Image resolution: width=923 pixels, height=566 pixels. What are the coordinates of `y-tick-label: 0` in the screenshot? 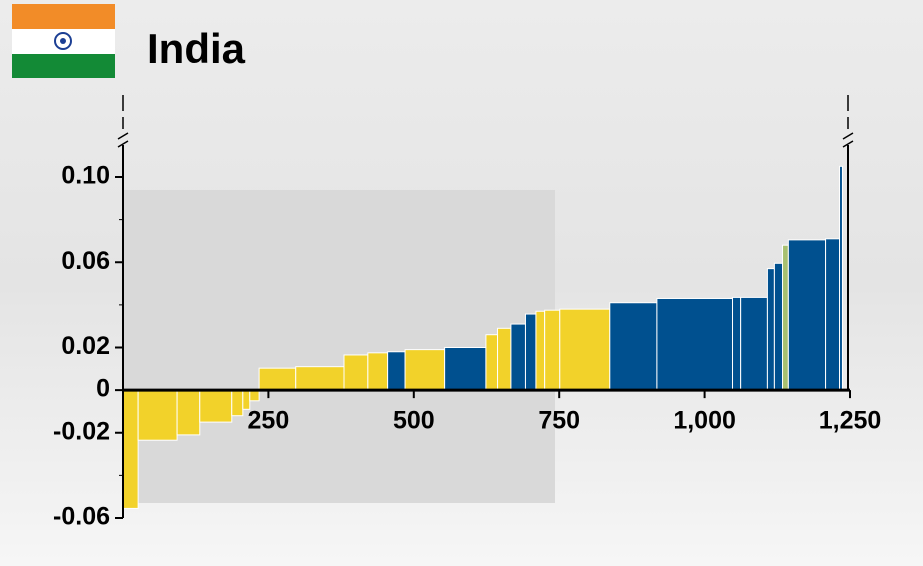 It's located at (103, 389).